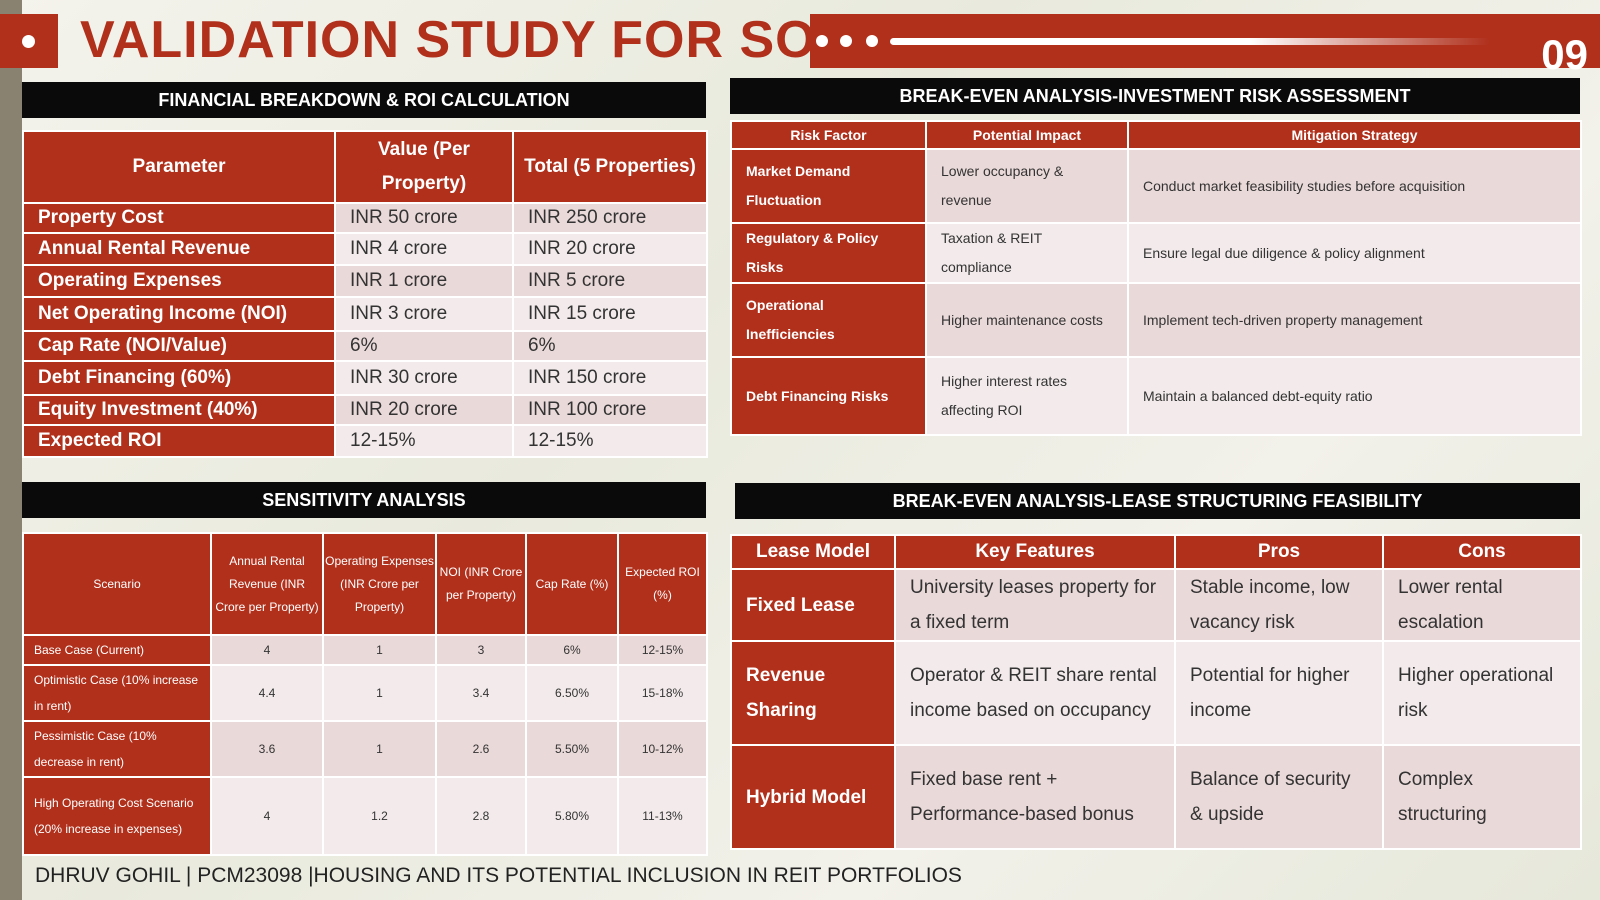 Image resolution: width=1600 pixels, height=900 pixels. What do you see at coordinates (179, 441) in the screenshot?
I see `row-label: Expected ROI` at bounding box center [179, 441].